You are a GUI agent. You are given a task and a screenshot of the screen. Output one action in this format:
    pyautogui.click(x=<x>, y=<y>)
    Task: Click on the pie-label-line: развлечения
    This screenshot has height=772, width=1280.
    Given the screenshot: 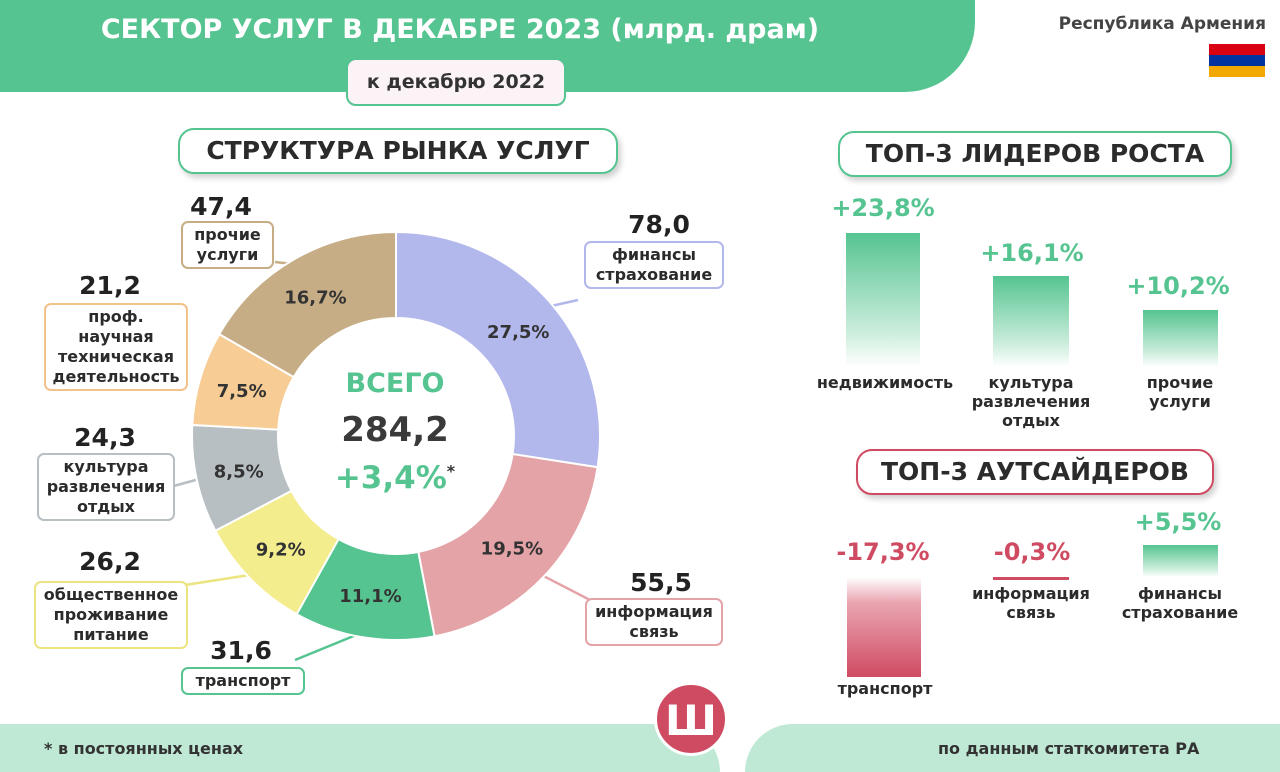 What is the action you would take?
    pyautogui.click(x=106, y=486)
    